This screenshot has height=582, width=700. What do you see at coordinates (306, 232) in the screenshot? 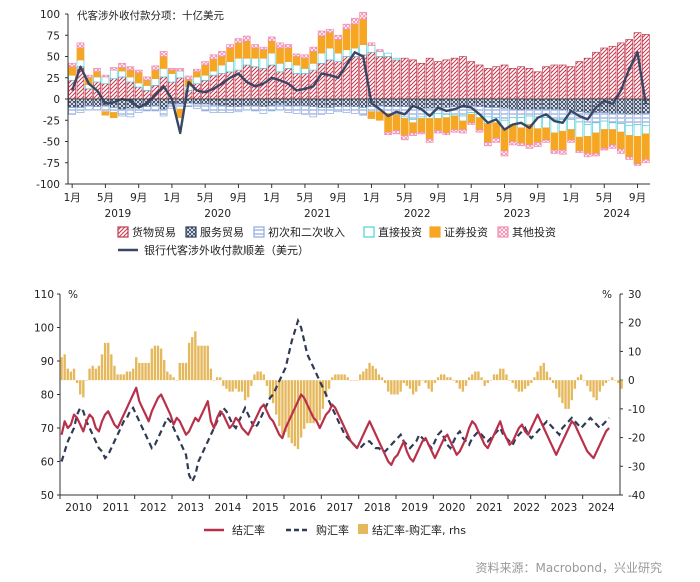
I see `legend-label-income: 初次和二次收入` at bounding box center [306, 232].